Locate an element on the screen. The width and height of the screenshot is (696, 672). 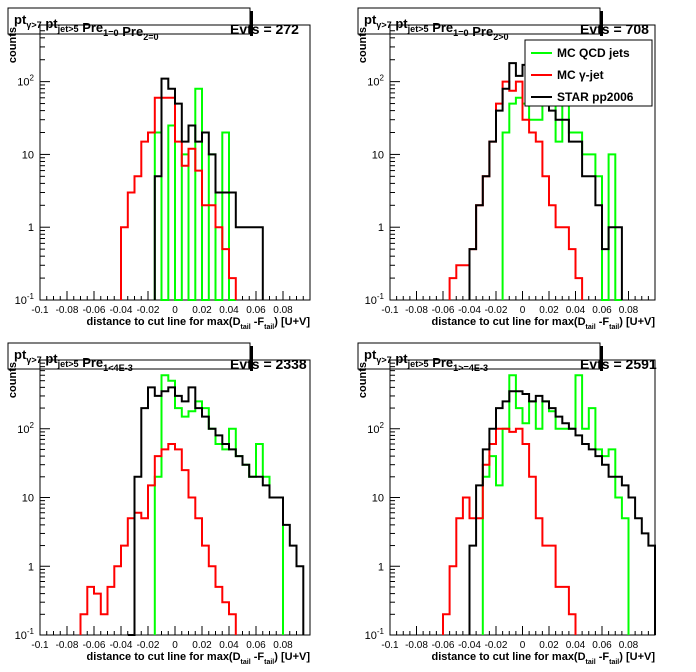
legend-box is located at coordinates (588, 73).